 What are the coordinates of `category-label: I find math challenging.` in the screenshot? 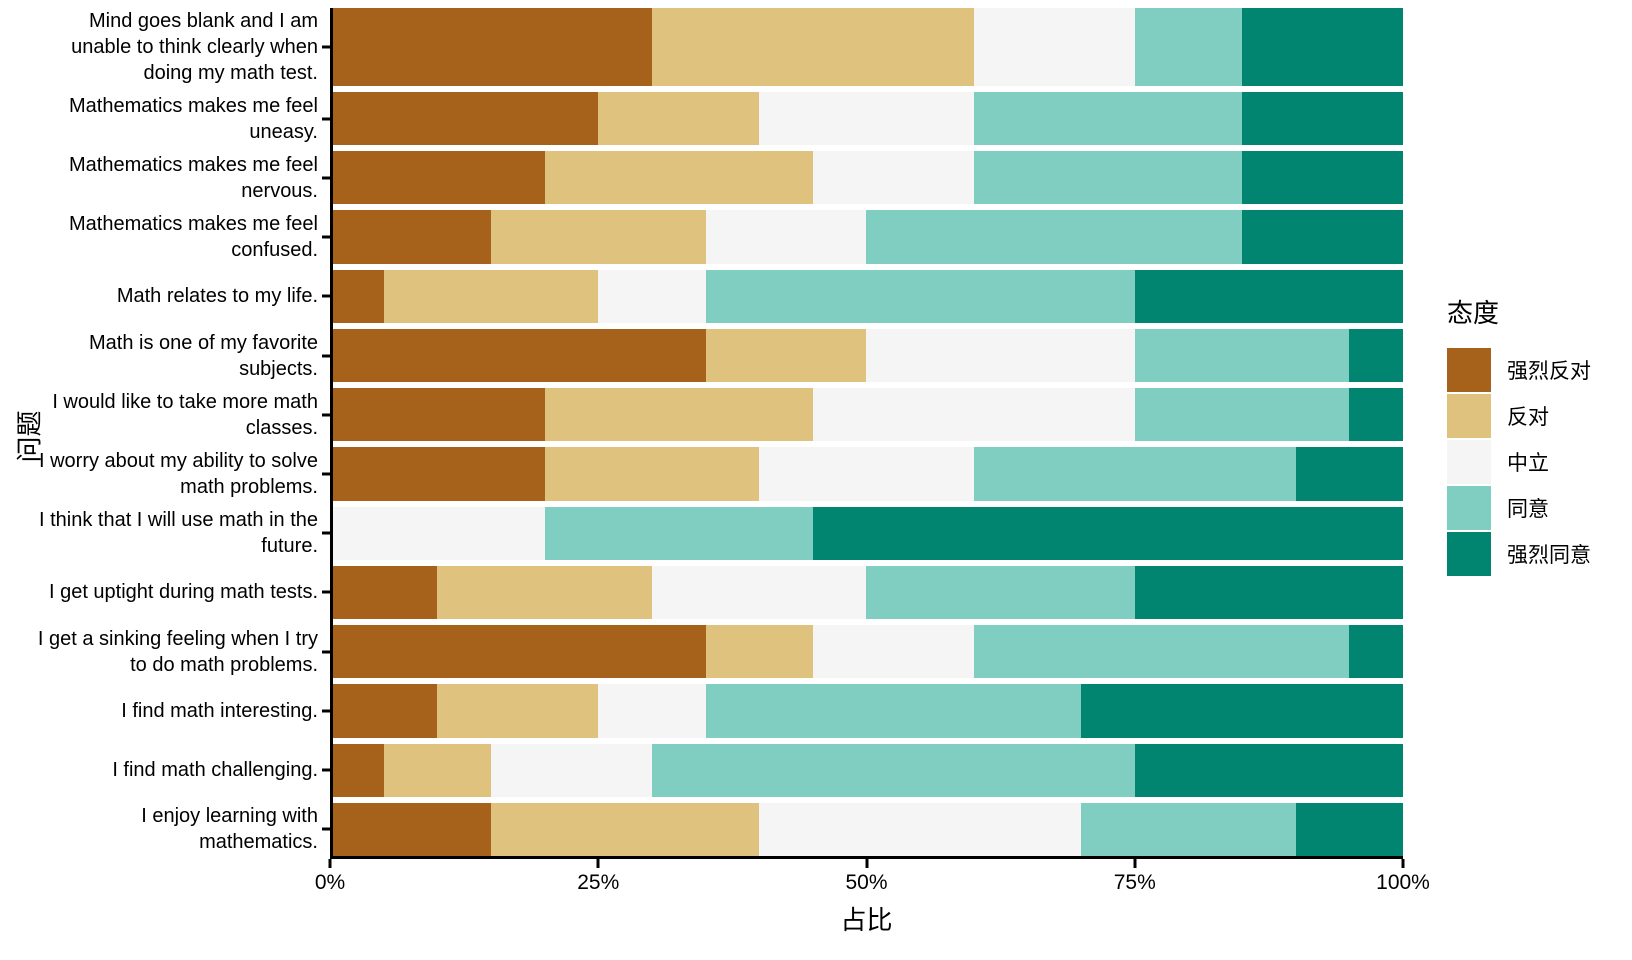 It's located at (215, 770).